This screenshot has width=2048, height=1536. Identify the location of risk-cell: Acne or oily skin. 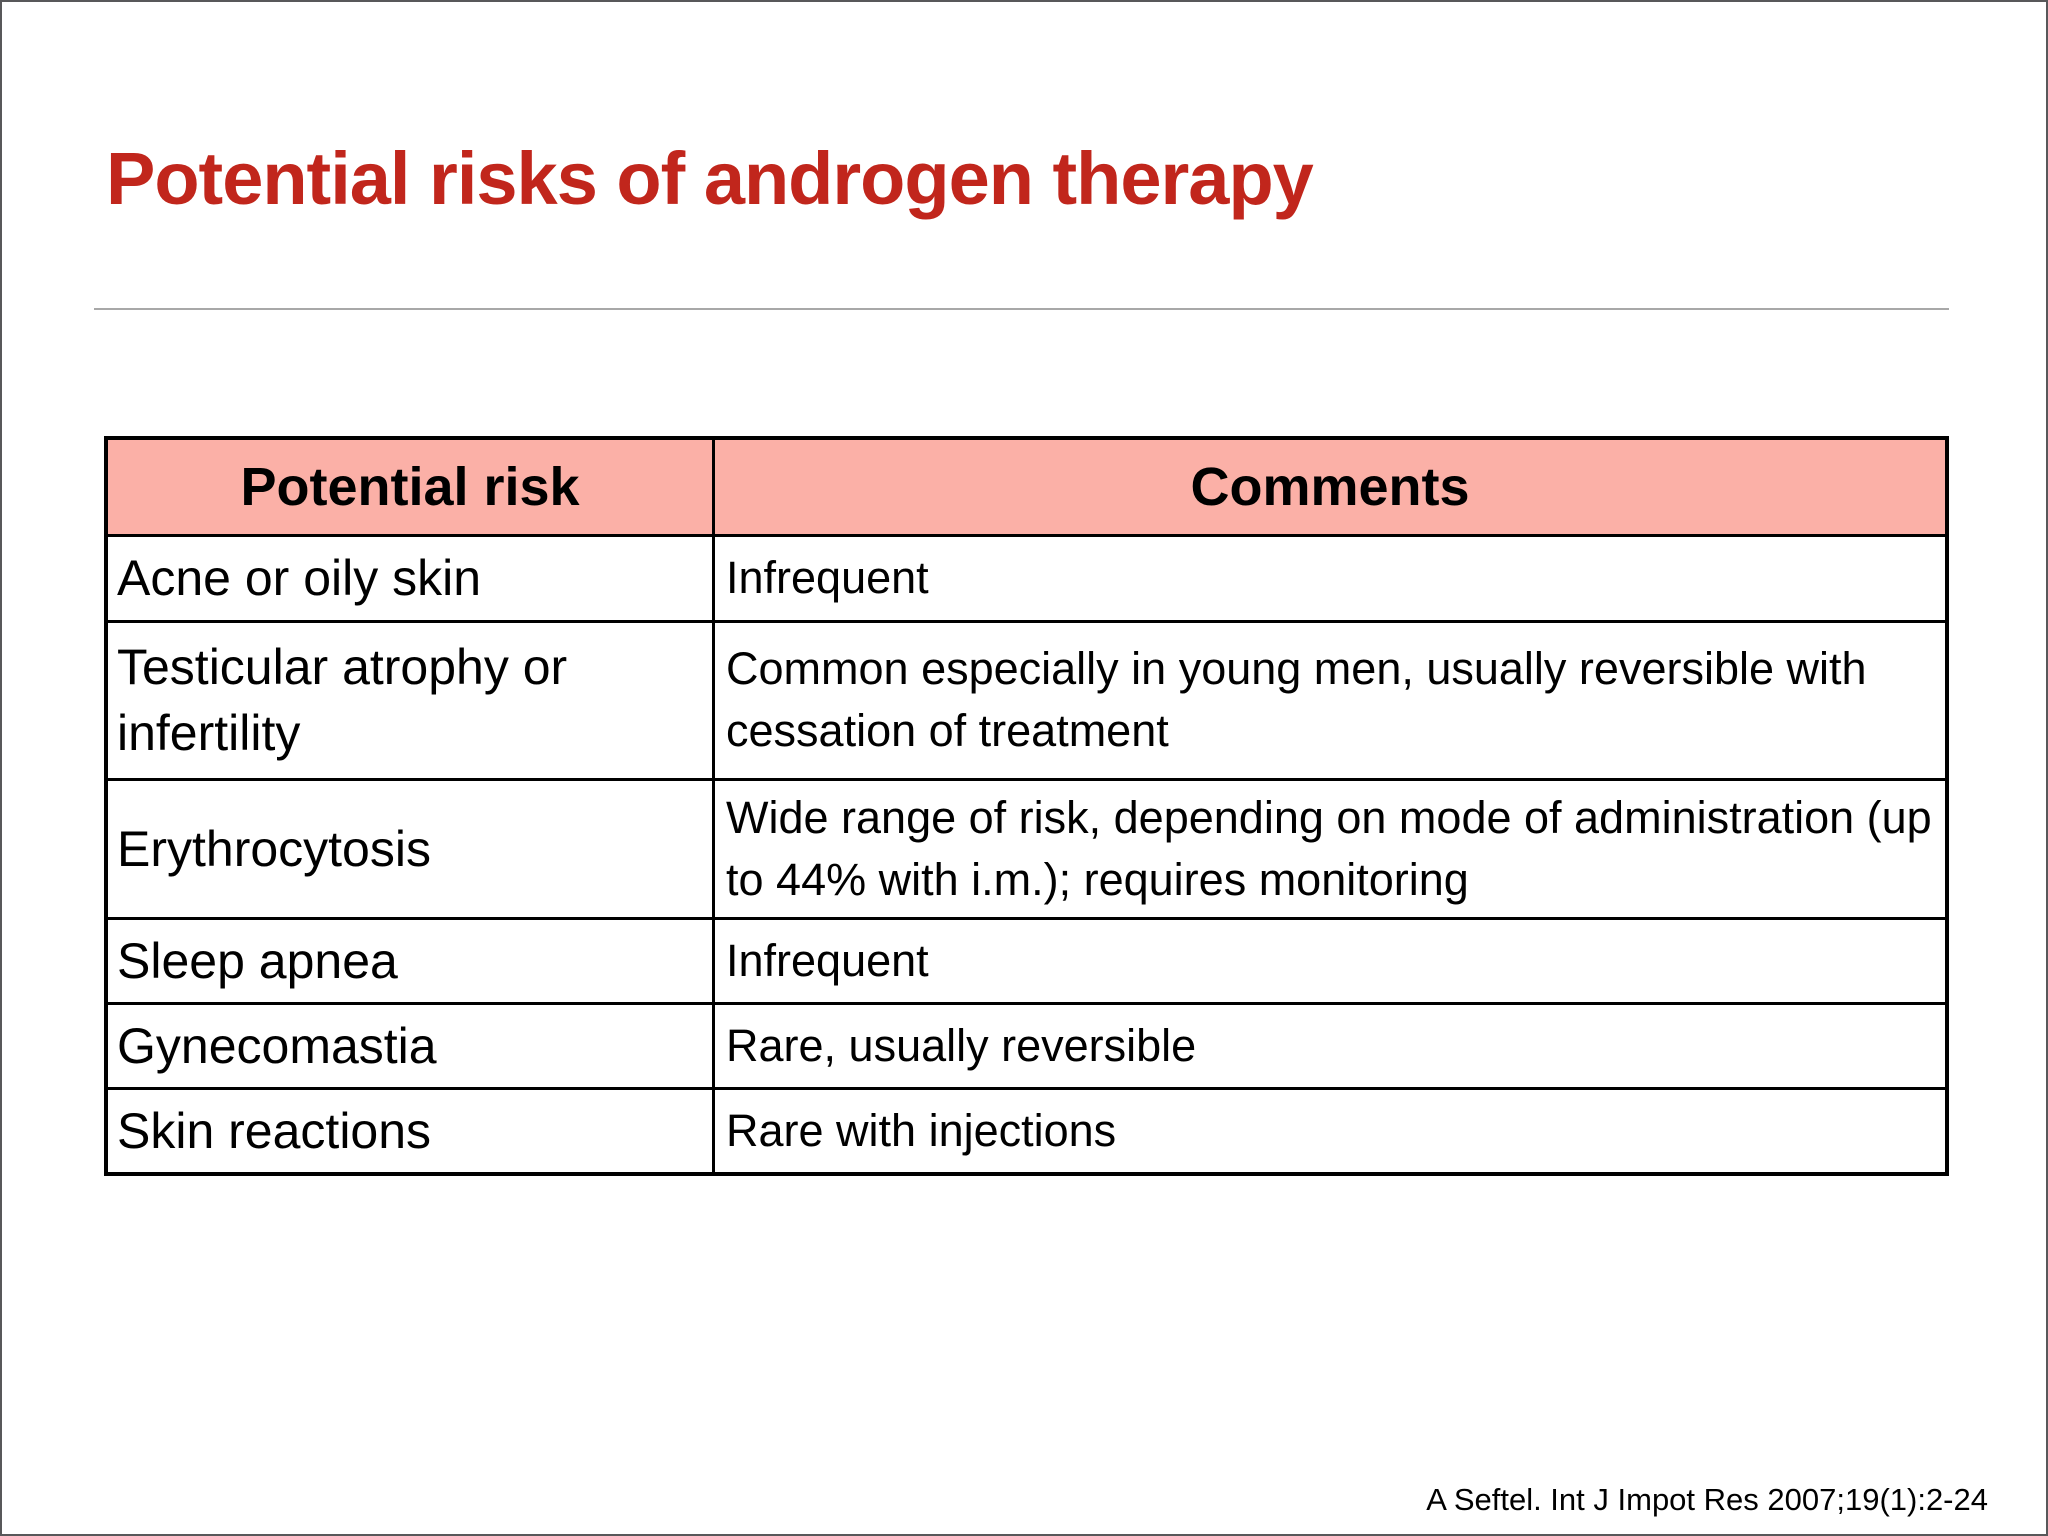
(410, 578).